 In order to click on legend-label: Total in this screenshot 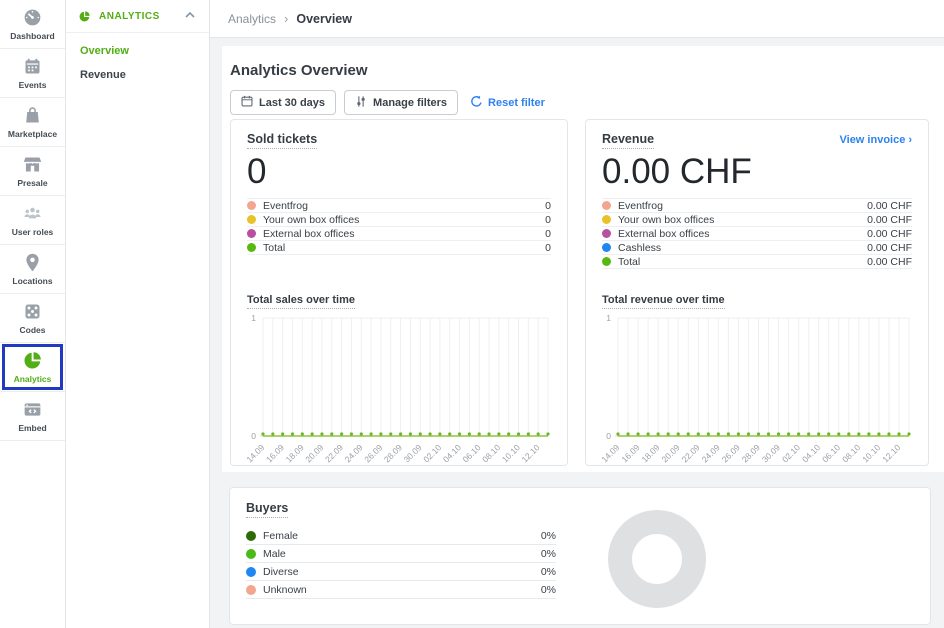, I will do `click(274, 247)`.